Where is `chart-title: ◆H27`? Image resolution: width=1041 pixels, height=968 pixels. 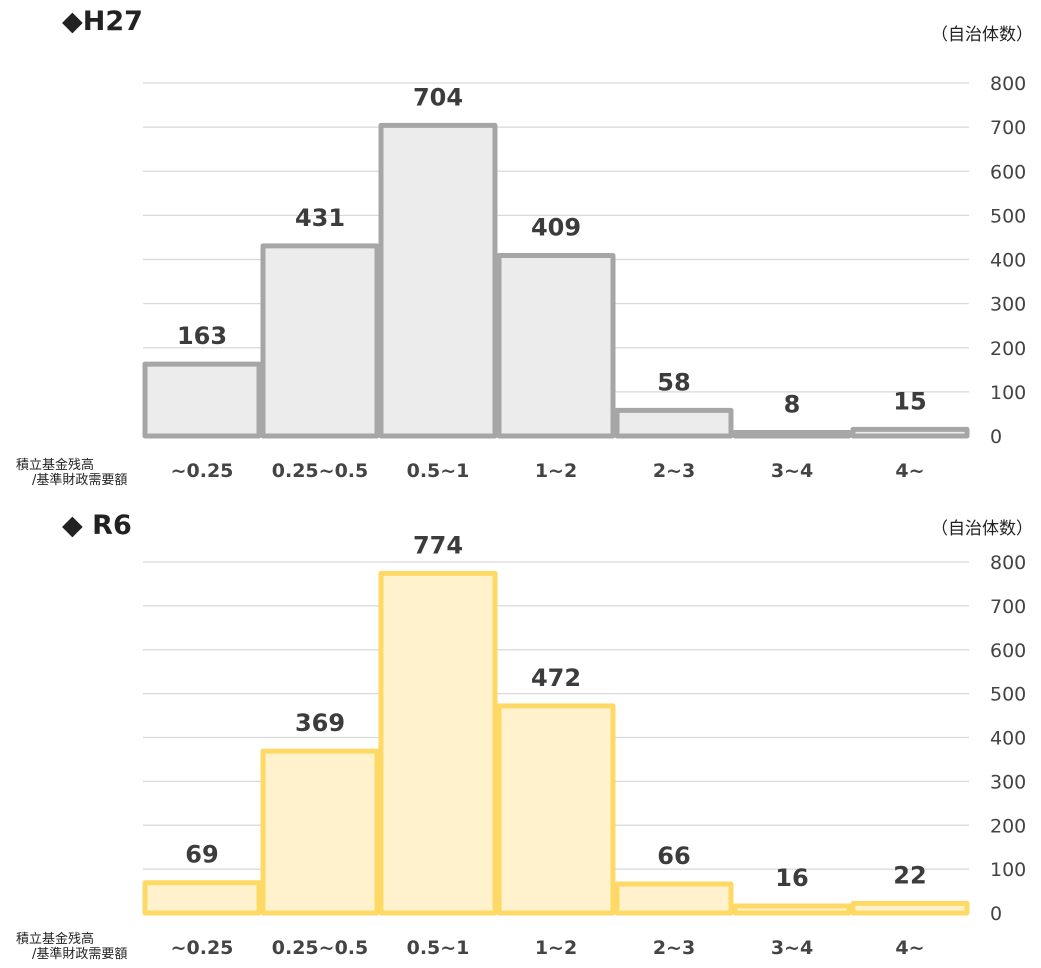 chart-title: ◆H27 is located at coordinates (102, 21).